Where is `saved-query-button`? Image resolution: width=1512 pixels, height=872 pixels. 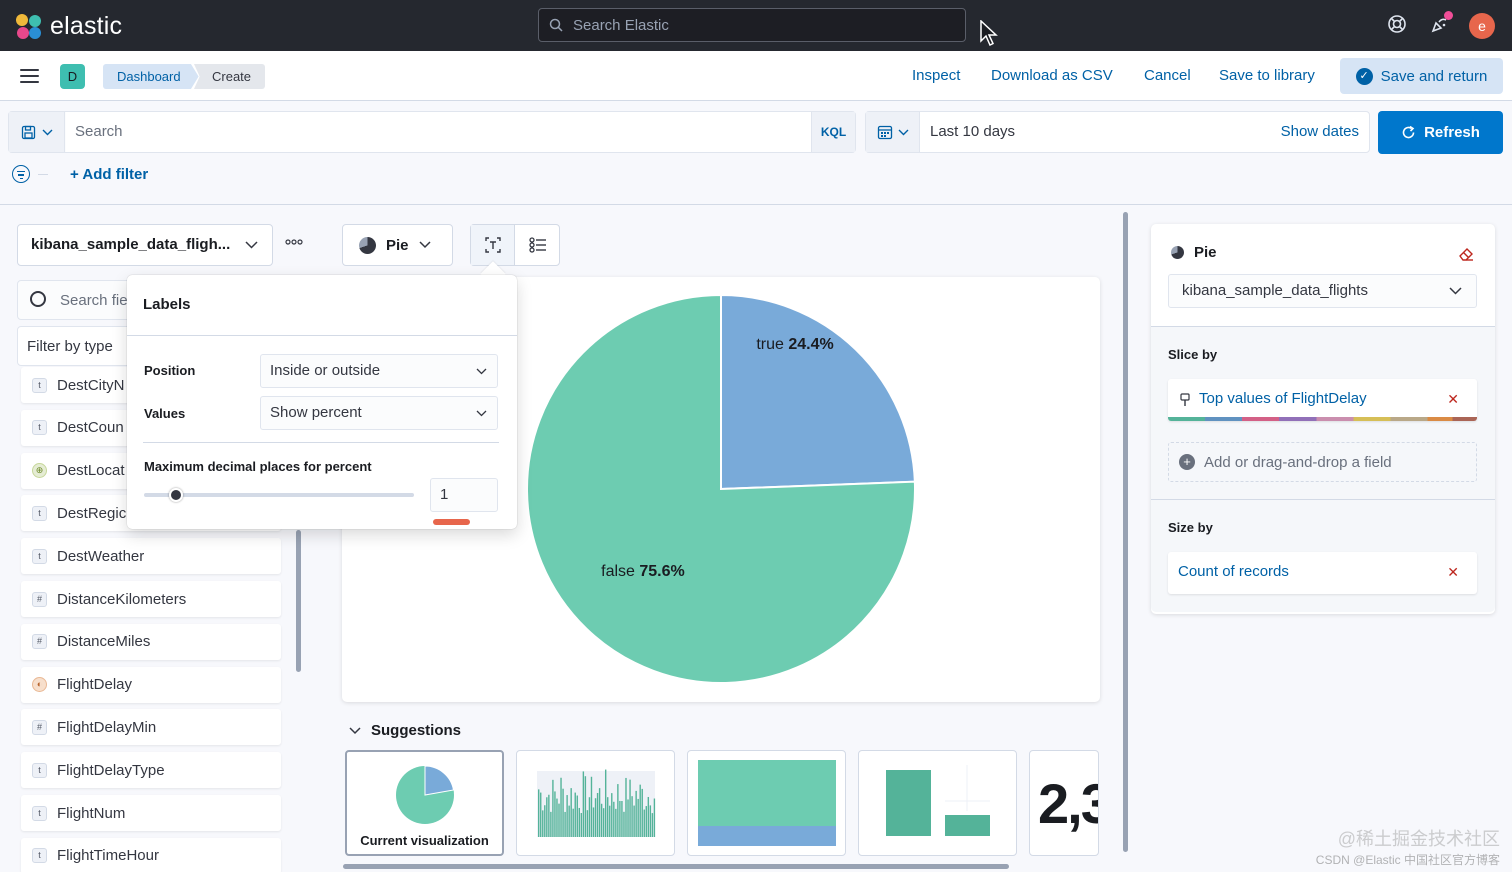 saved-query-button is located at coordinates (37, 132).